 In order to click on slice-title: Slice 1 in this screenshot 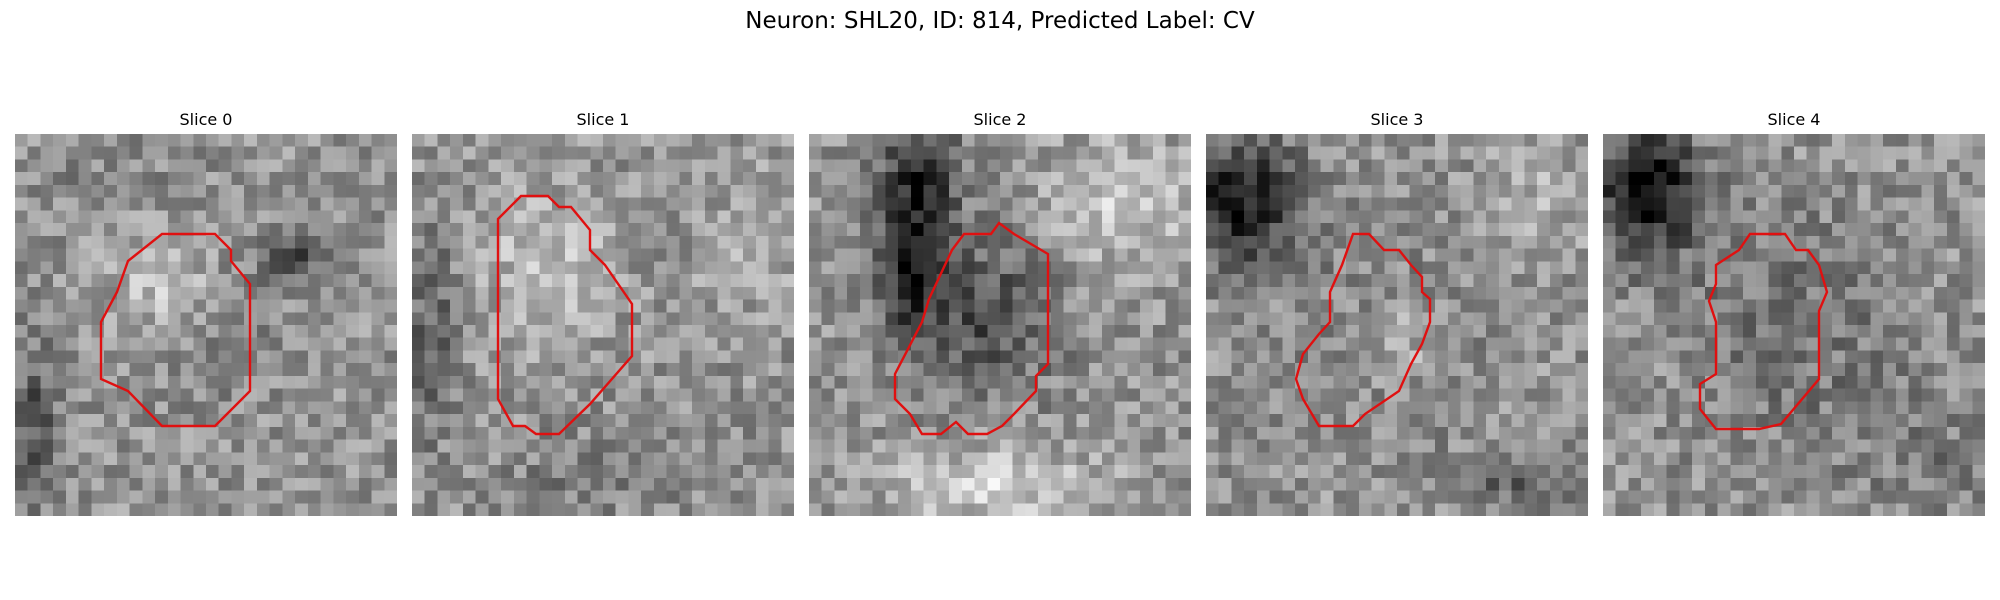, I will do `click(603, 119)`.